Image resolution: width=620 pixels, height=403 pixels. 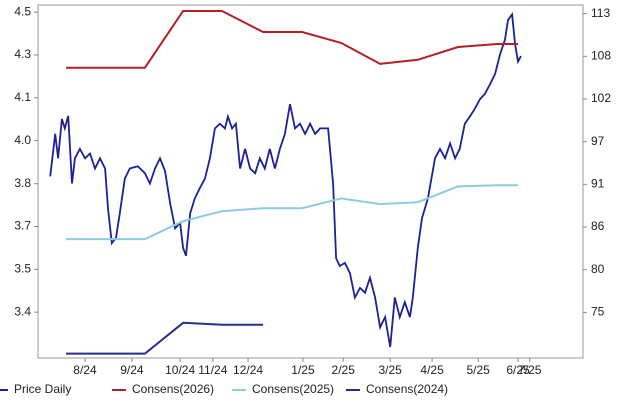 I want to click on x-tick-label: 1/25, so click(x=303, y=370).